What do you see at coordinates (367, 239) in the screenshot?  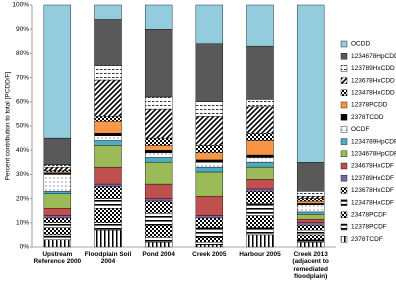 I see `legend-label: 2378TCDF` at bounding box center [367, 239].